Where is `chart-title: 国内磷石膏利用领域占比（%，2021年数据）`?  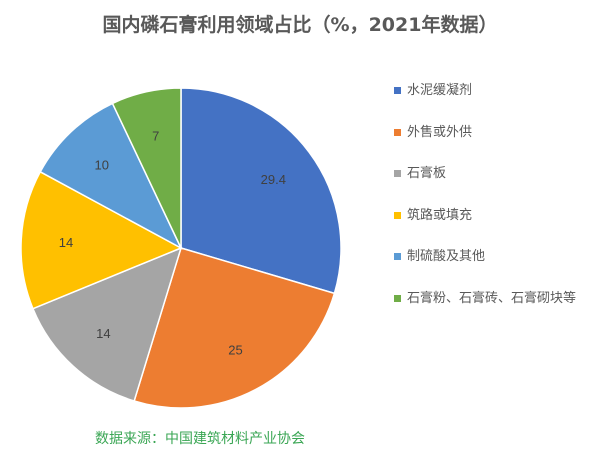 chart-title: 国内磷石膏利用领域占比（%，2021年数据） is located at coordinates (300, 25).